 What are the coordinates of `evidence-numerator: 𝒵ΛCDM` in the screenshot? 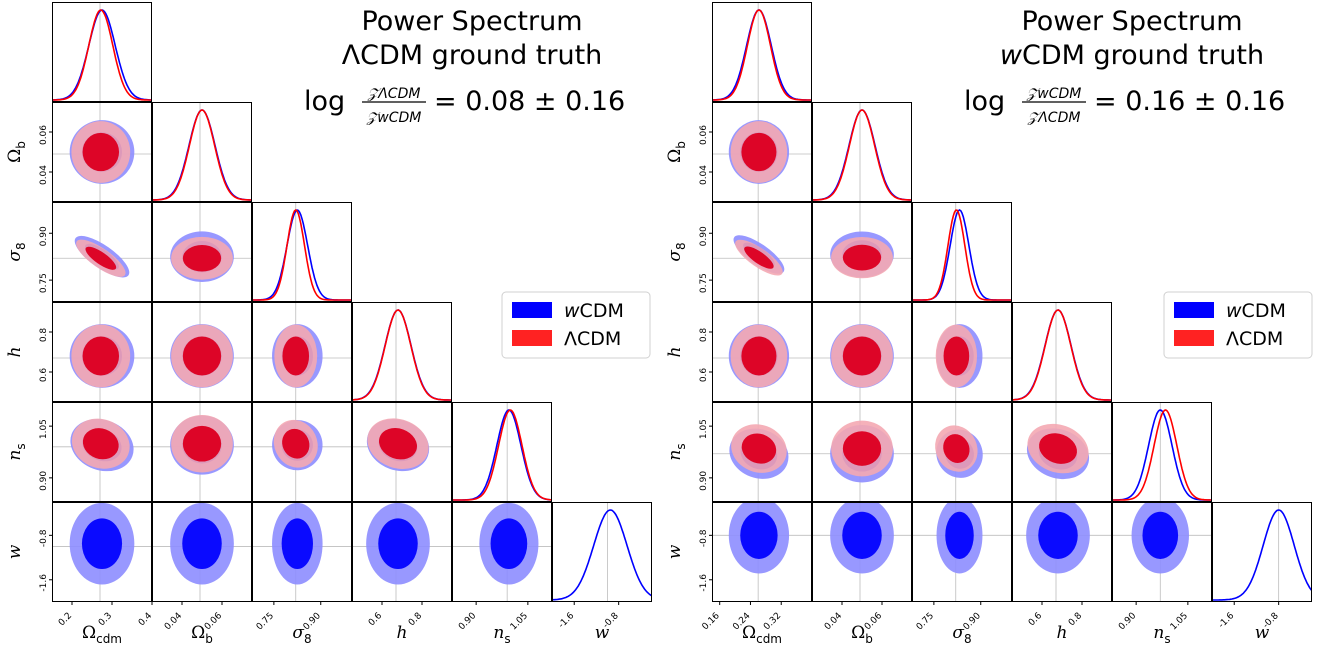 It's located at (394, 94).